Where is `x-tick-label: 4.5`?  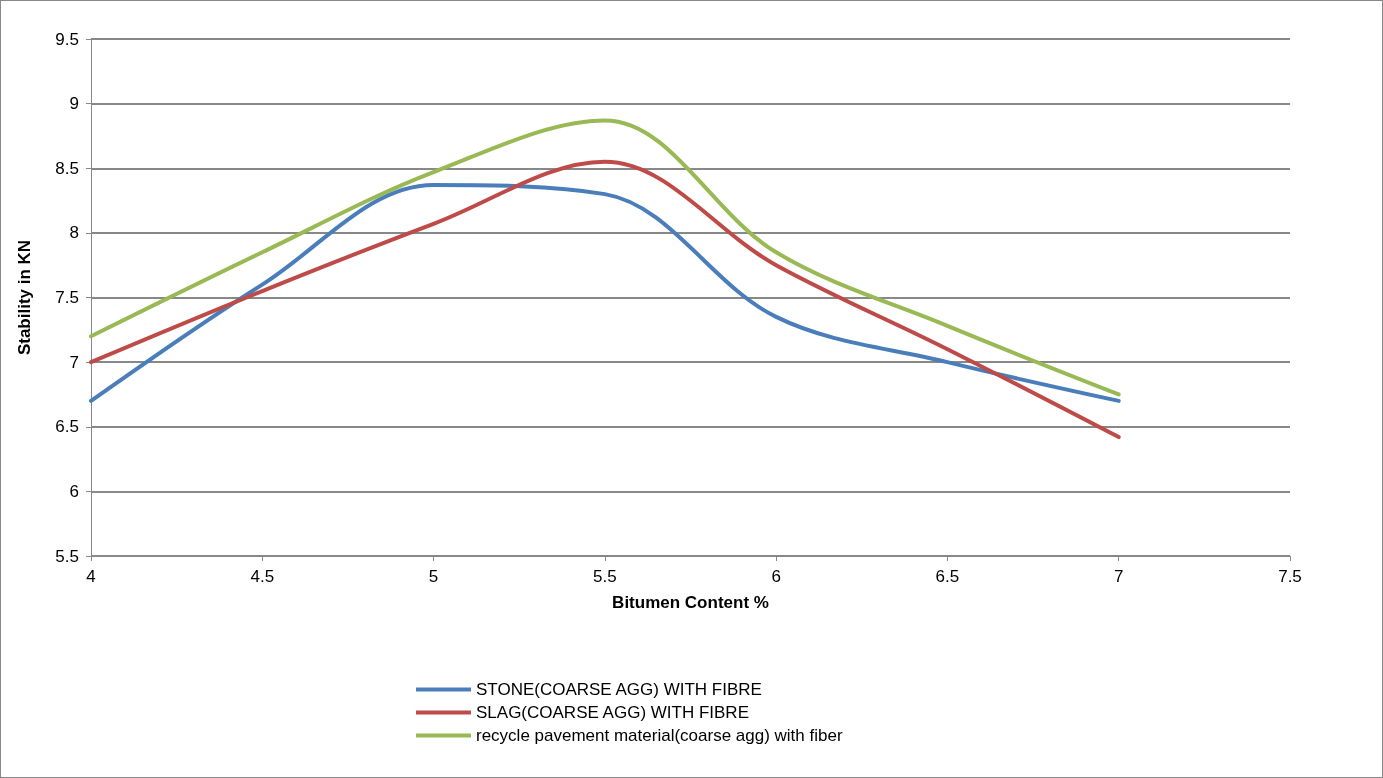
x-tick-label: 4.5 is located at coordinates (262, 576).